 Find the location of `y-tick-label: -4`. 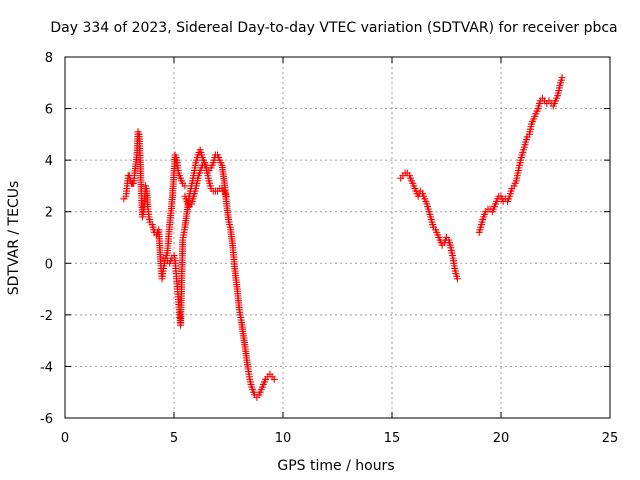

y-tick-label: -4 is located at coordinates (46, 367).